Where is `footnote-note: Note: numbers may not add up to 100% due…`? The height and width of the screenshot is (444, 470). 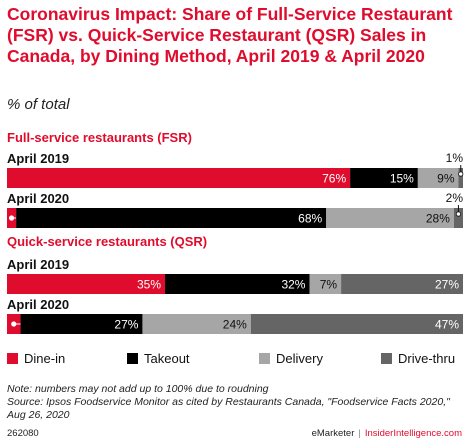 footnote-note: Note: numbers may not add up to 100% due… is located at coordinates (138, 389).